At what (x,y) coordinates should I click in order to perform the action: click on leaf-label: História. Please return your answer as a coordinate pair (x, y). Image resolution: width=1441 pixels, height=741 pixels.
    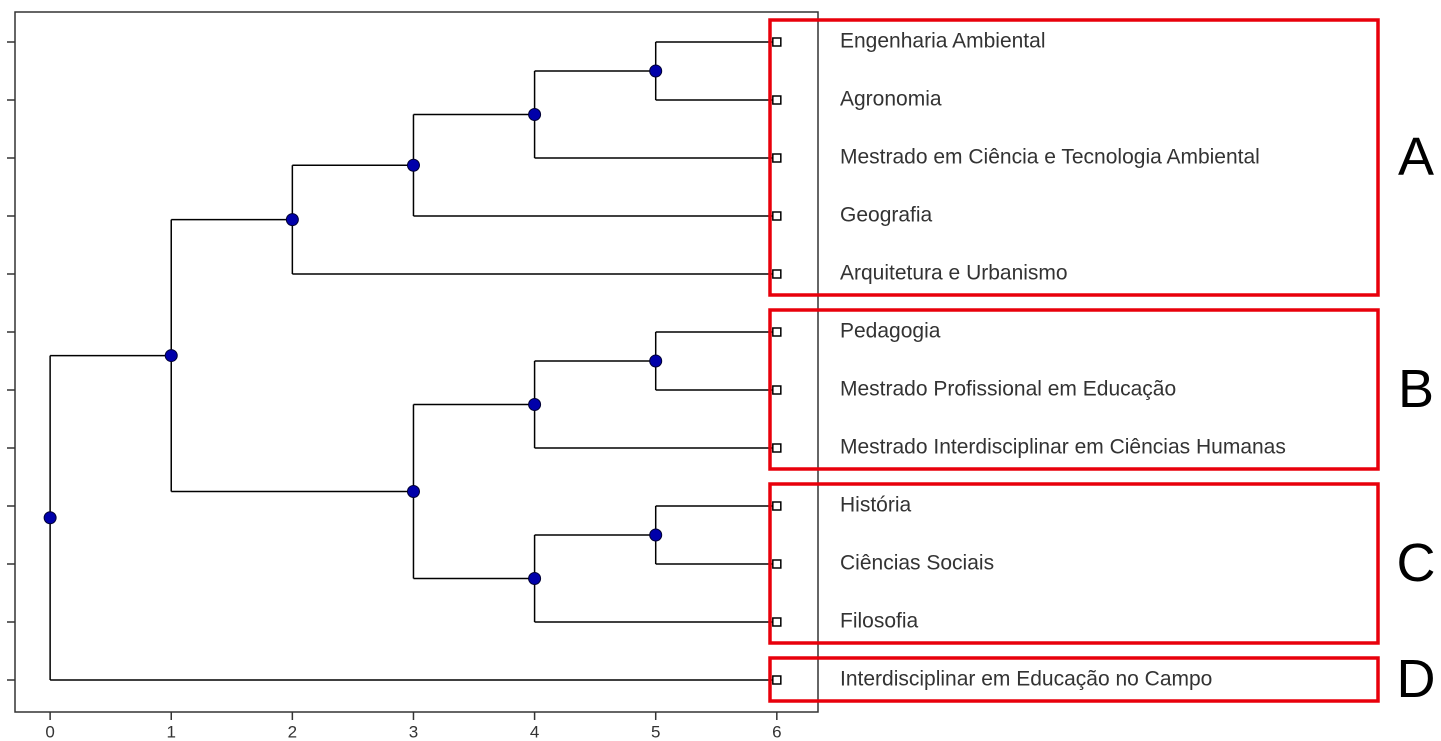
    Looking at the image, I should click on (876, 505).